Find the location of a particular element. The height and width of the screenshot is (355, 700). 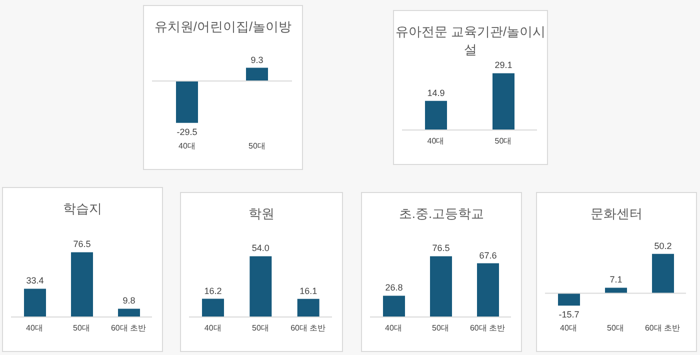

chart-title: 학원 is located at coordinates (262, 214).